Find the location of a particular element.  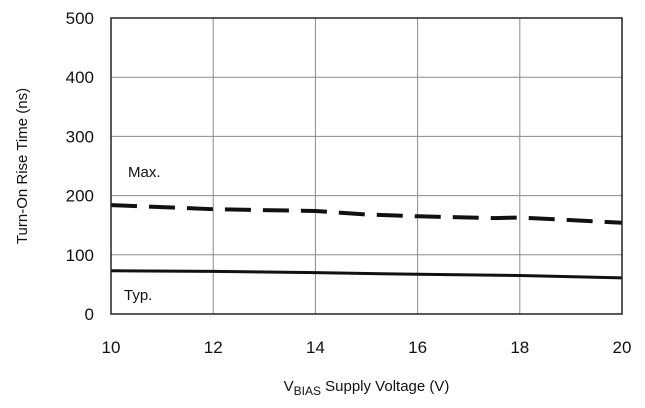

y-tick-label-200: 200 is located at coordinates (80, 196).